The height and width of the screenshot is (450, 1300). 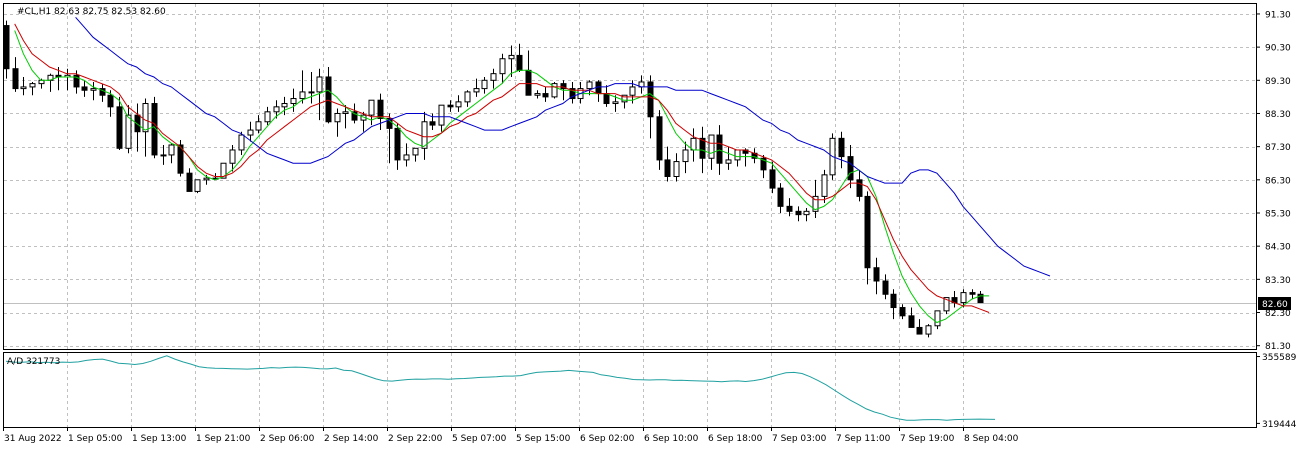 I want to click on x-tick-label: 7 Sep 11:00, so click(x=863, y=439).